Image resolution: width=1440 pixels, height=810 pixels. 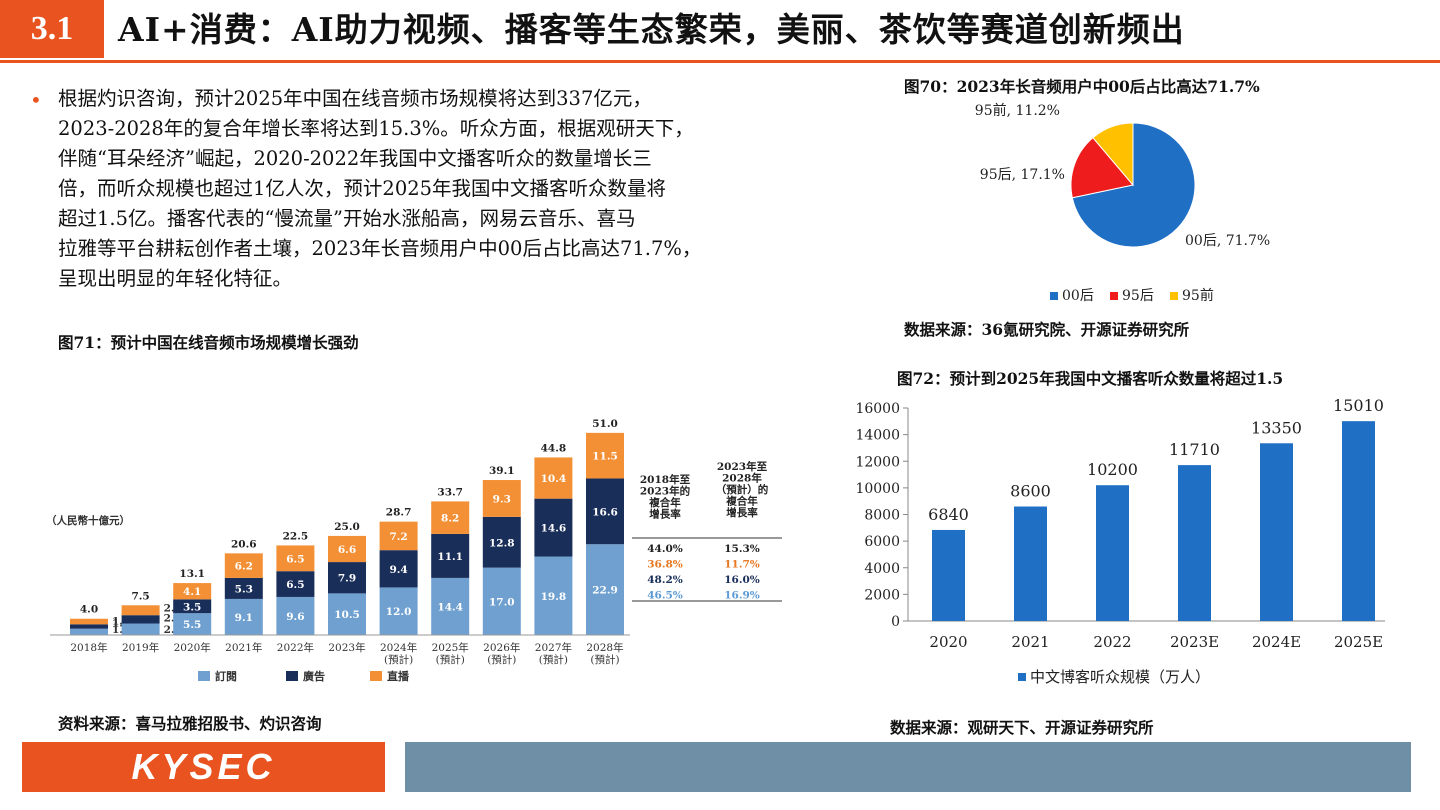 What do you see at coordinates (140, 596) in the screenshot?
I see `bar-total-label: 7.5` at bounding box center [140, 596].